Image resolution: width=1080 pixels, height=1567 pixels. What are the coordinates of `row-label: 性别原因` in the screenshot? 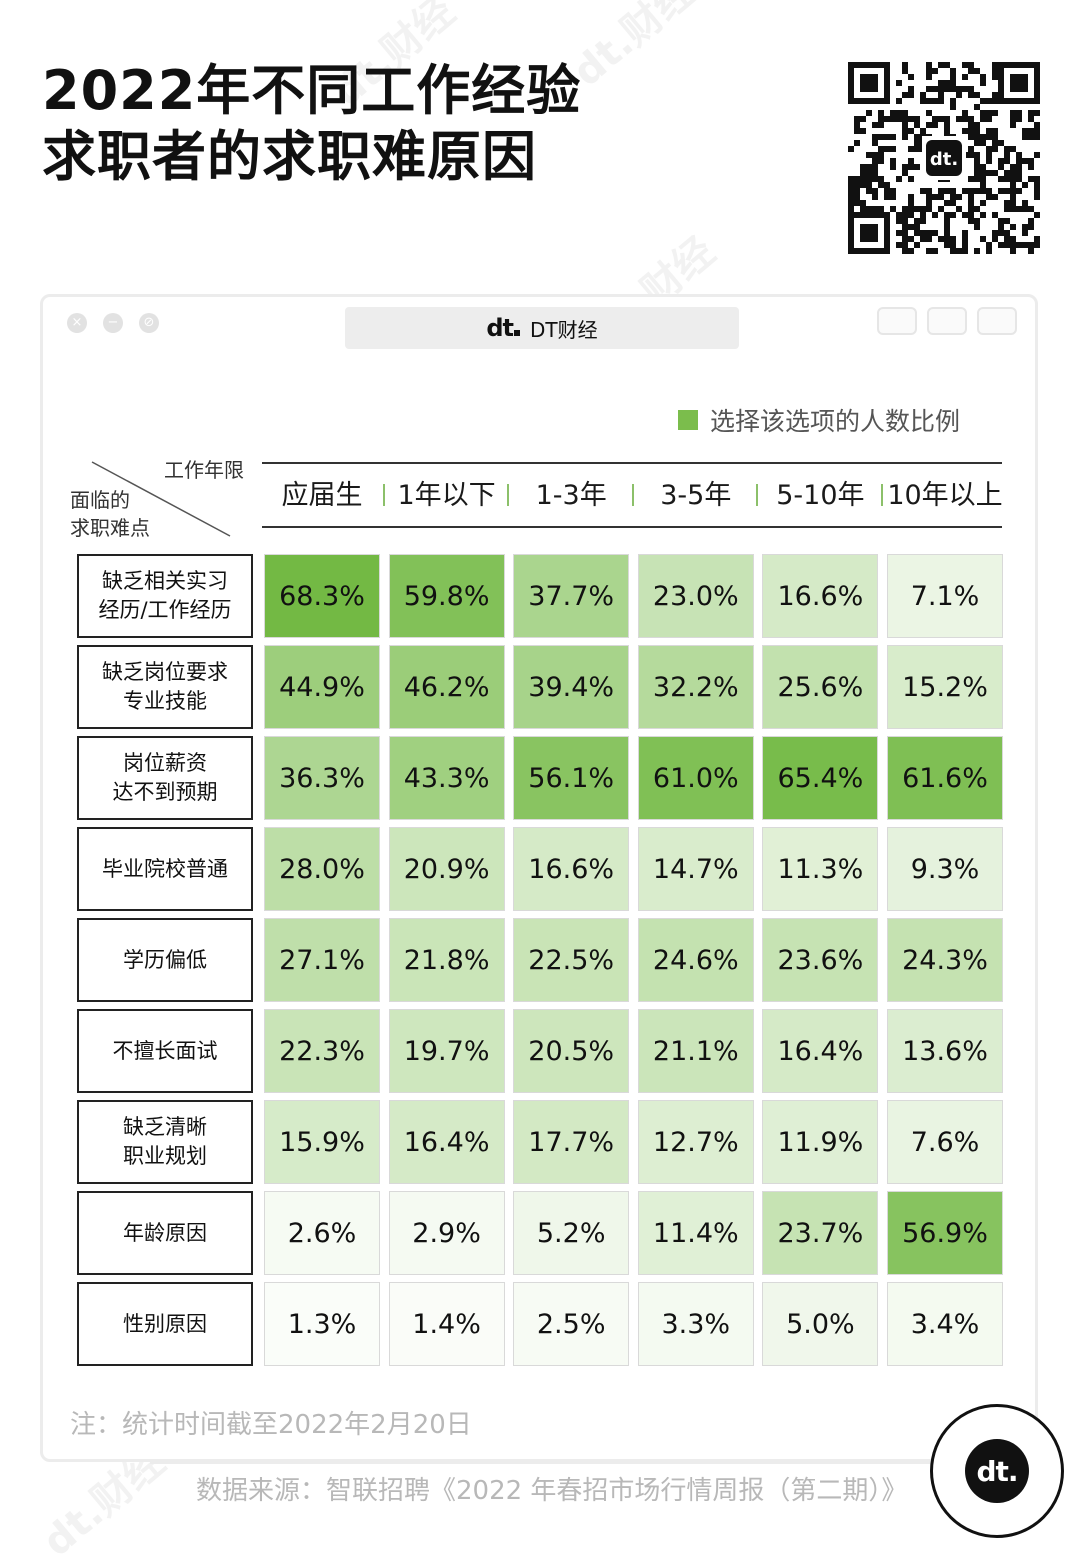 It's located at (165, 1324).